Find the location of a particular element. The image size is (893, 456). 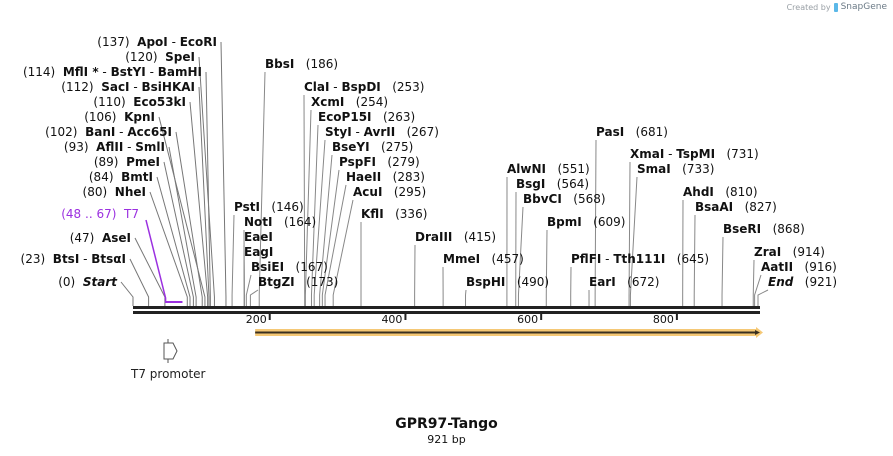

feature-label-t7-promoter: T7 promoter is located at coordinates (168, 374).